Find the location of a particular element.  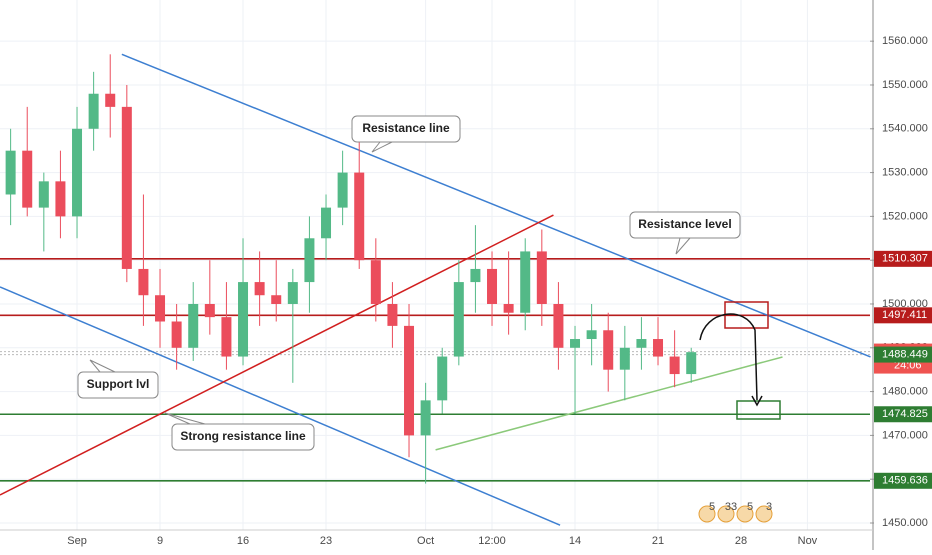

x-tick-label: 12:00 is located at coordinates (492, 541).